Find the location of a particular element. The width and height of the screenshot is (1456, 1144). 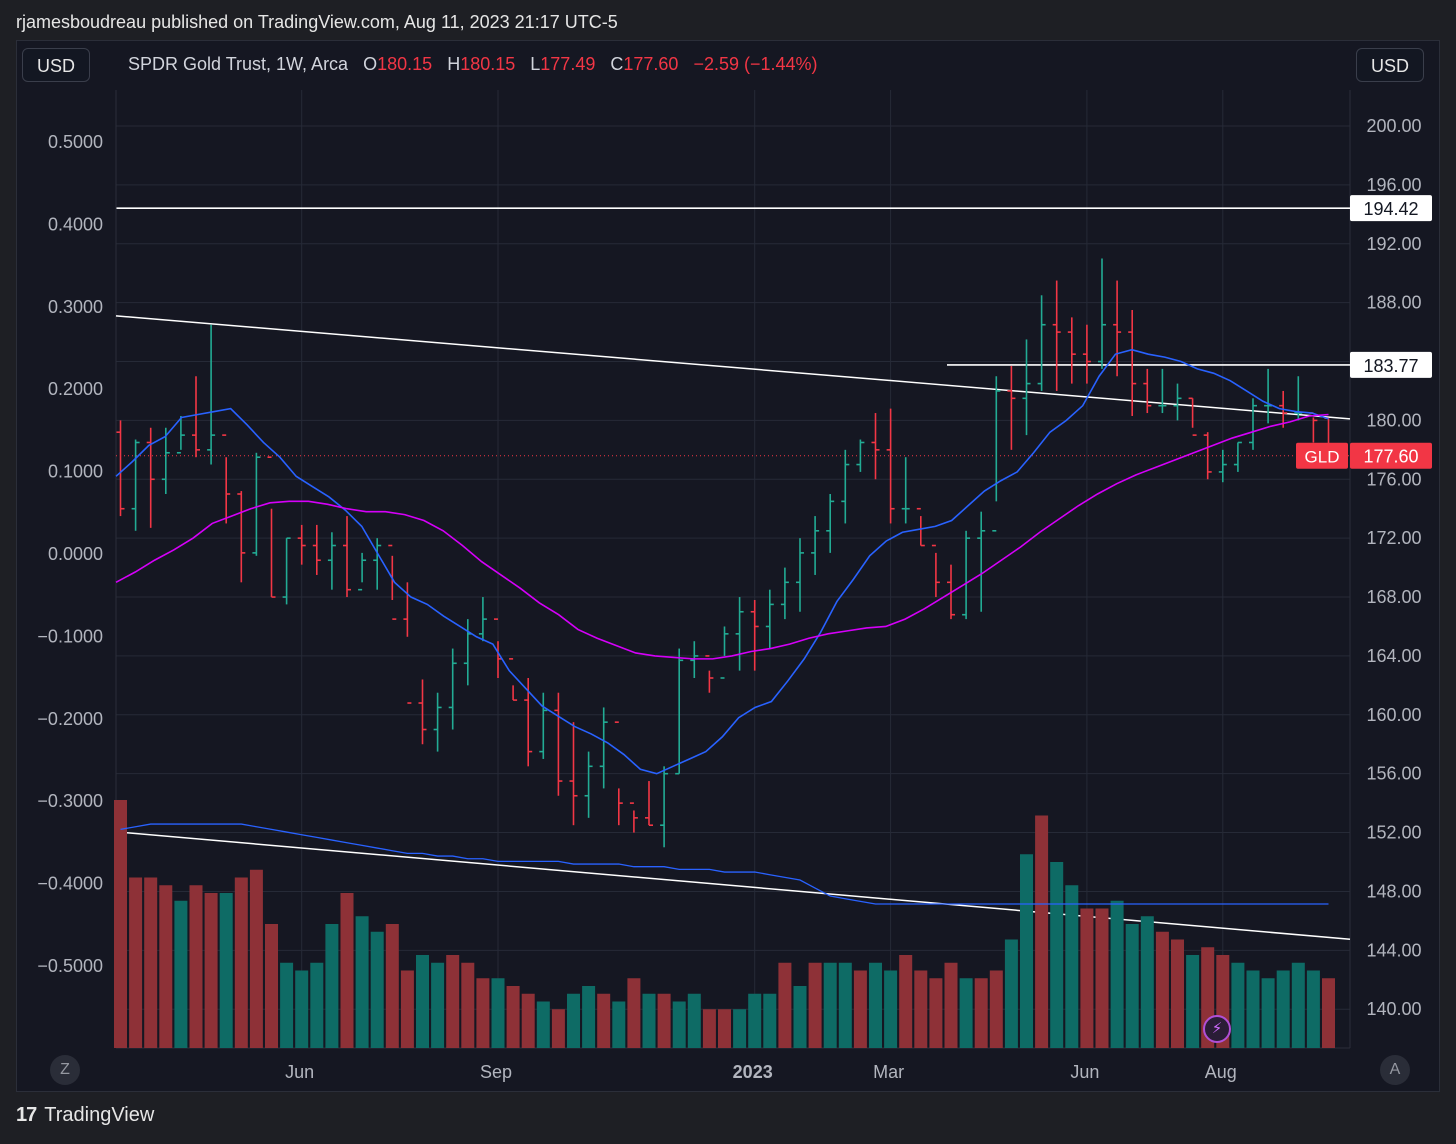

close-label: C is located at coordinates (617, 64).